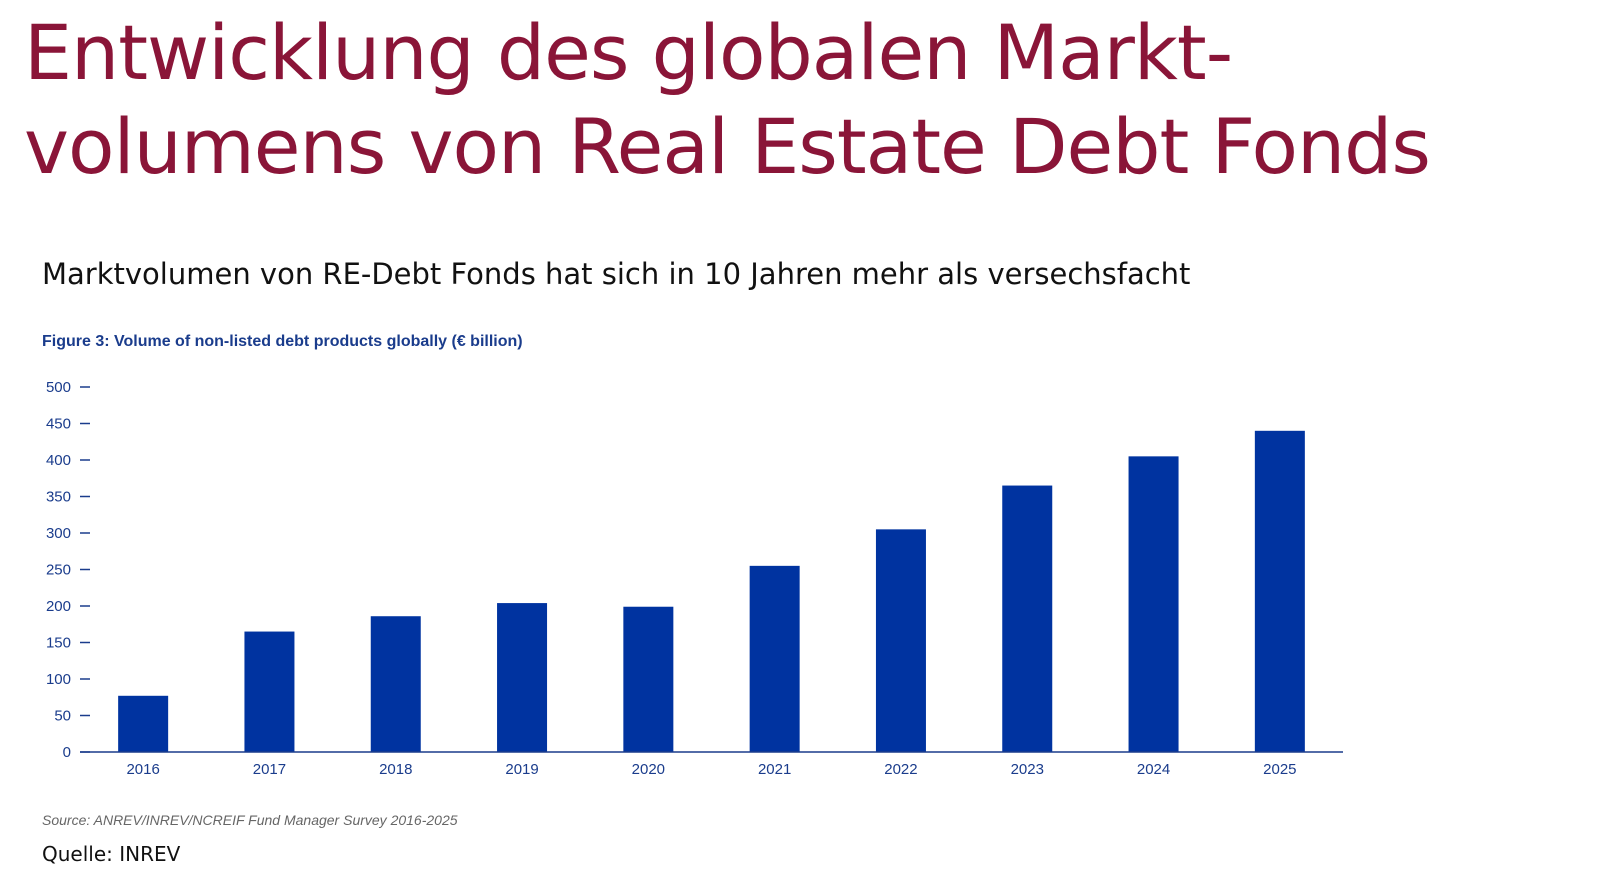 This screenshot has height=879, width=1600. Describe the element at coordinates (142, 769) in the screenshot. I see `x-tick-label: 2016` at that location.